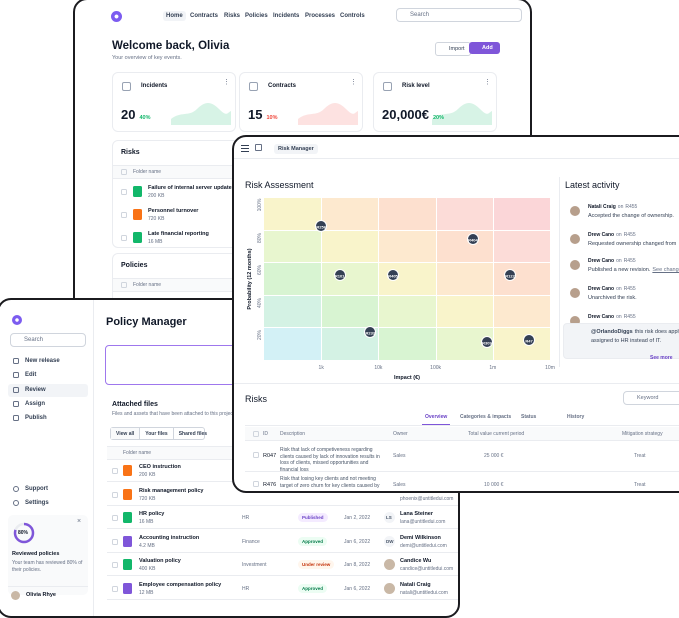 This screenshot has width=679, height=618. I want to click on risk-id: R047, so click(270, 456).